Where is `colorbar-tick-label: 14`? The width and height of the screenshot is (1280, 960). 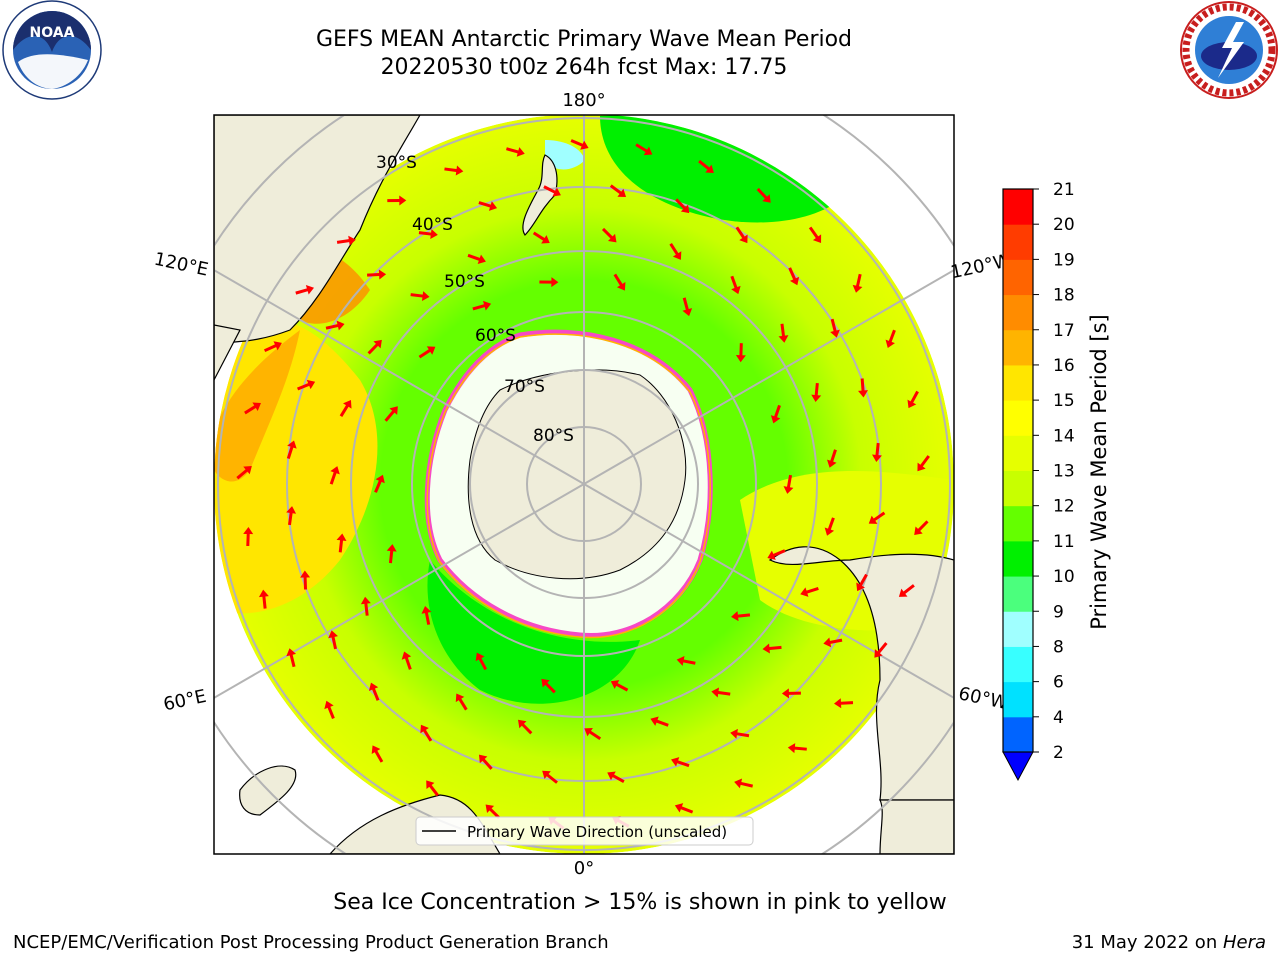
colorbar-tick-label: 14 is located at coordinates (1064, 436).